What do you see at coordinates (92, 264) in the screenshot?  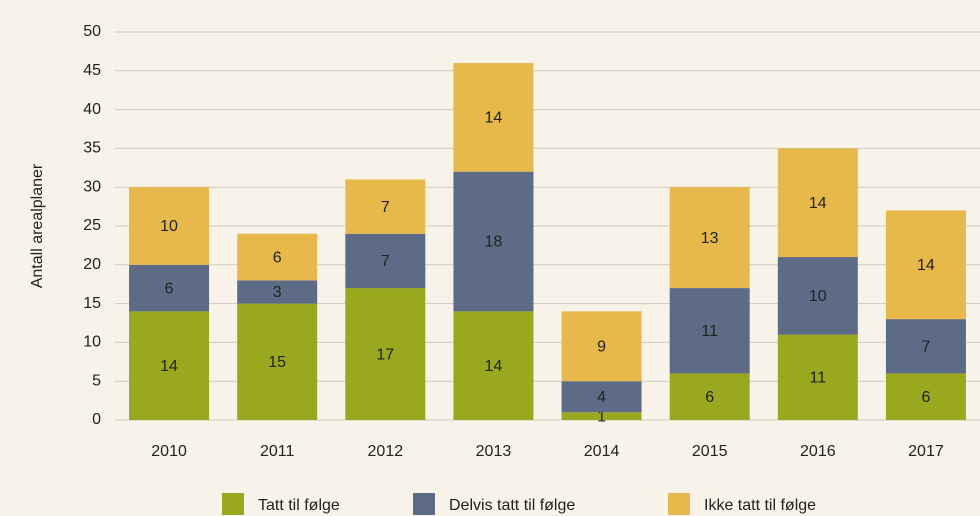 I see `y-tick-label: 20` at bounding box center [92, 264].